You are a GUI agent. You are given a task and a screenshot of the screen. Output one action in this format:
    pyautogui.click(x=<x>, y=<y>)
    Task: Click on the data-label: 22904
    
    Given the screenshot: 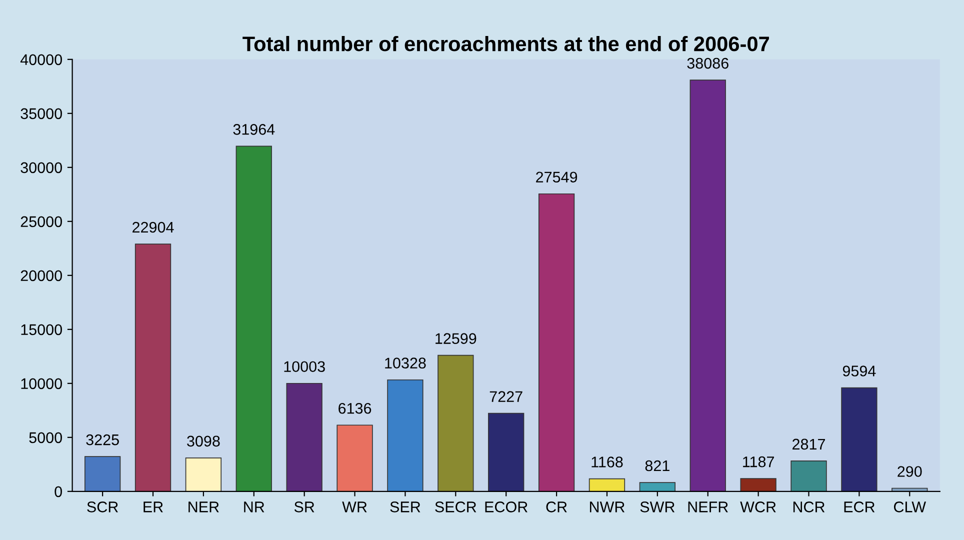 What is the action you would take?
    pyautogui.click(x=153, y=227)
    